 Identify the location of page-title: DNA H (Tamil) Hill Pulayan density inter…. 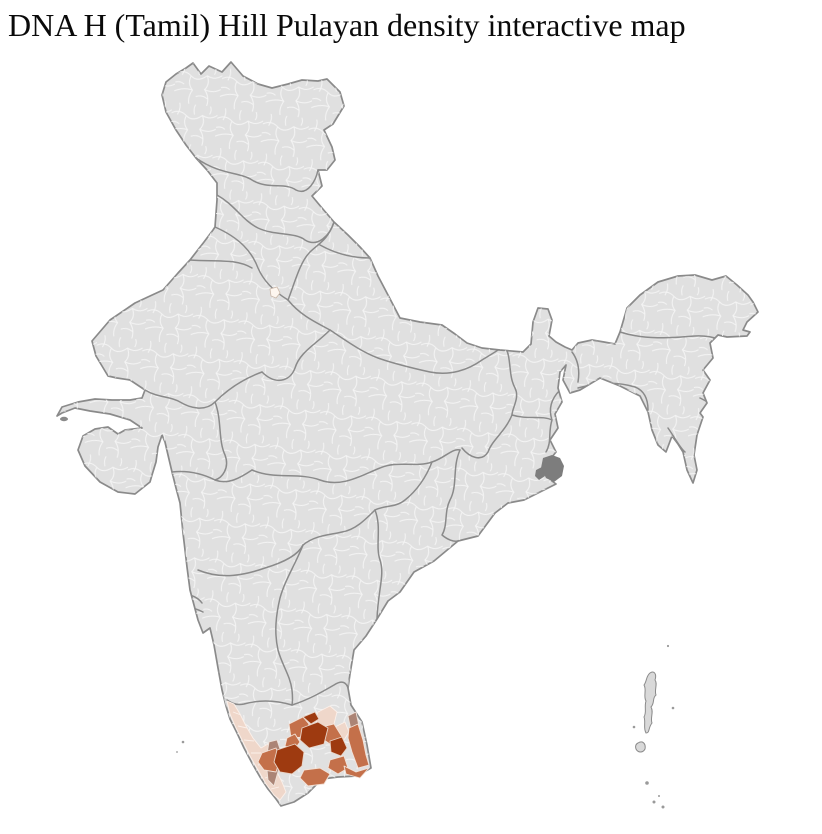
(347, 25).